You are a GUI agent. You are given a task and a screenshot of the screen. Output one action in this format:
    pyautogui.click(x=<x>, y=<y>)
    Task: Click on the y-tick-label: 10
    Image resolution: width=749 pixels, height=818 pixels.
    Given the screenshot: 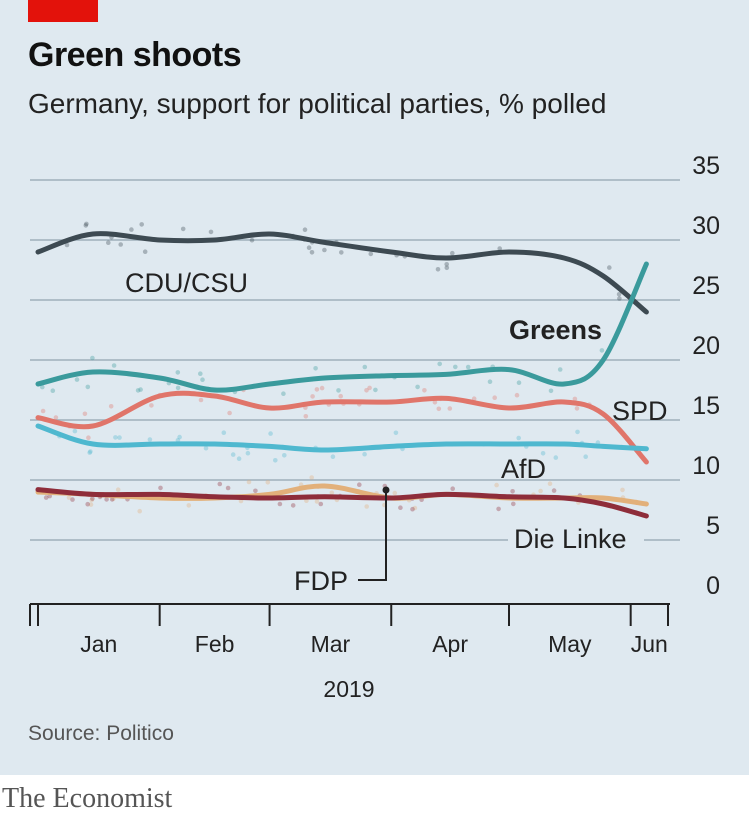 What is the action you would take?
    pyautogui.click(x=706, y=466)
    